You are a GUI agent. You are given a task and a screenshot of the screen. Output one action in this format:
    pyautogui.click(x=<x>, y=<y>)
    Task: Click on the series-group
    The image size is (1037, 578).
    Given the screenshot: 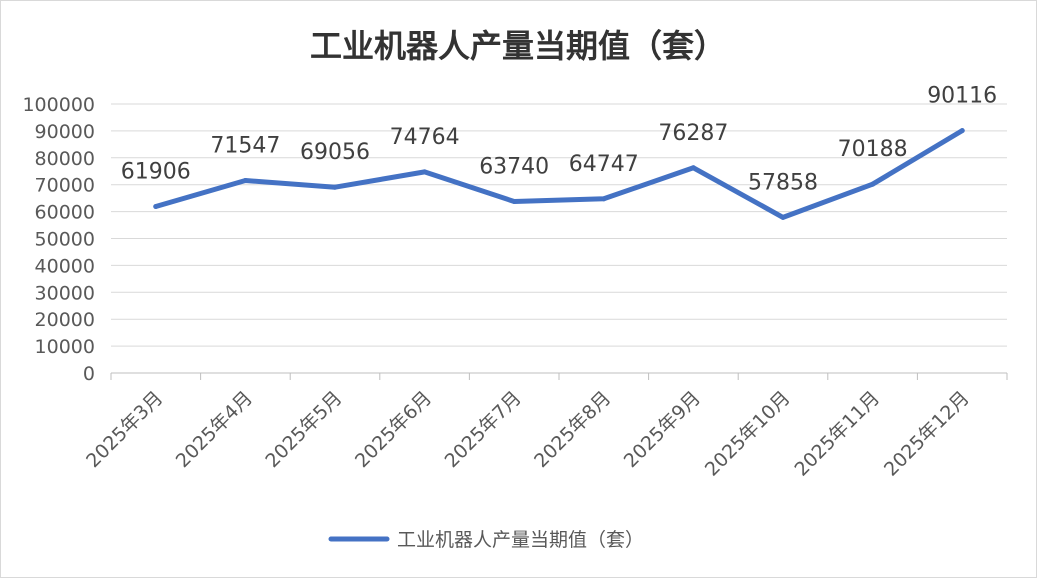 What is the action you would take?
    pyautogui.click(x=559, y=174)
    